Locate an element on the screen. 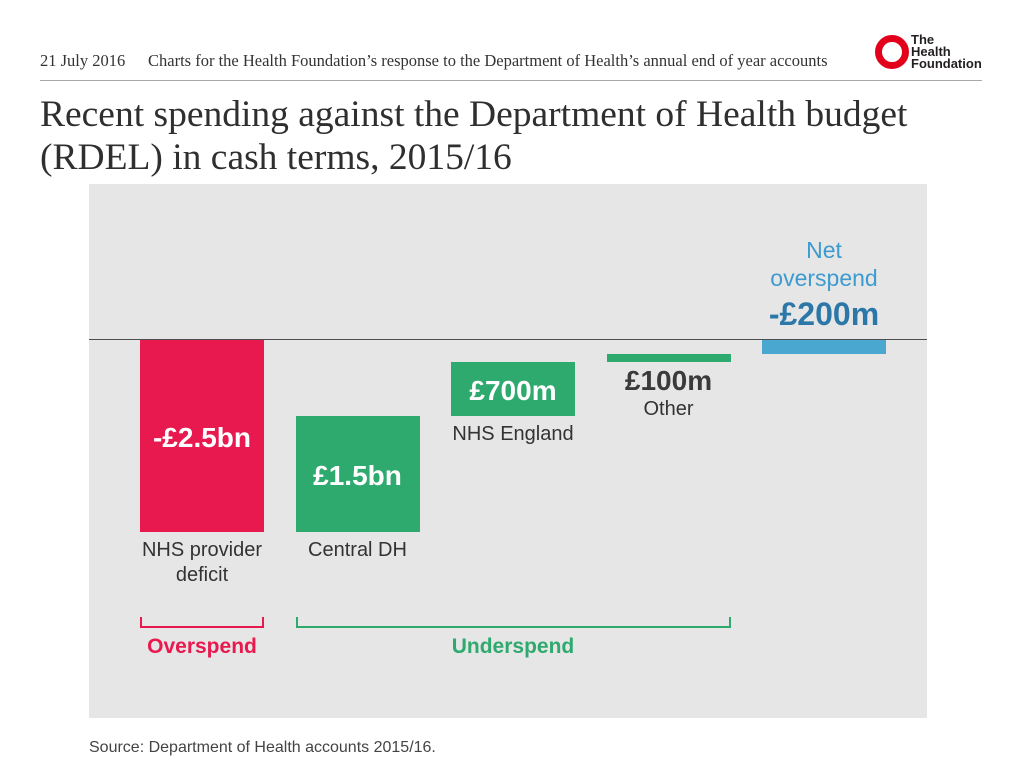 This screenshot has height=768, width=1024. value-label-net-overspend: -£200m is located at coordinates (824, 314).